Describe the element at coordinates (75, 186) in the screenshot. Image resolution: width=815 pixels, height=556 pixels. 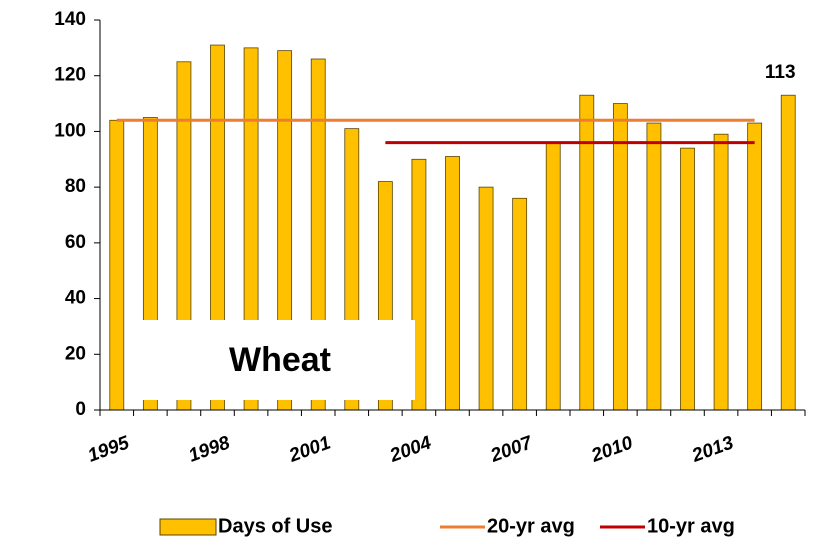
I see `y-tick-label: 80` at that location.